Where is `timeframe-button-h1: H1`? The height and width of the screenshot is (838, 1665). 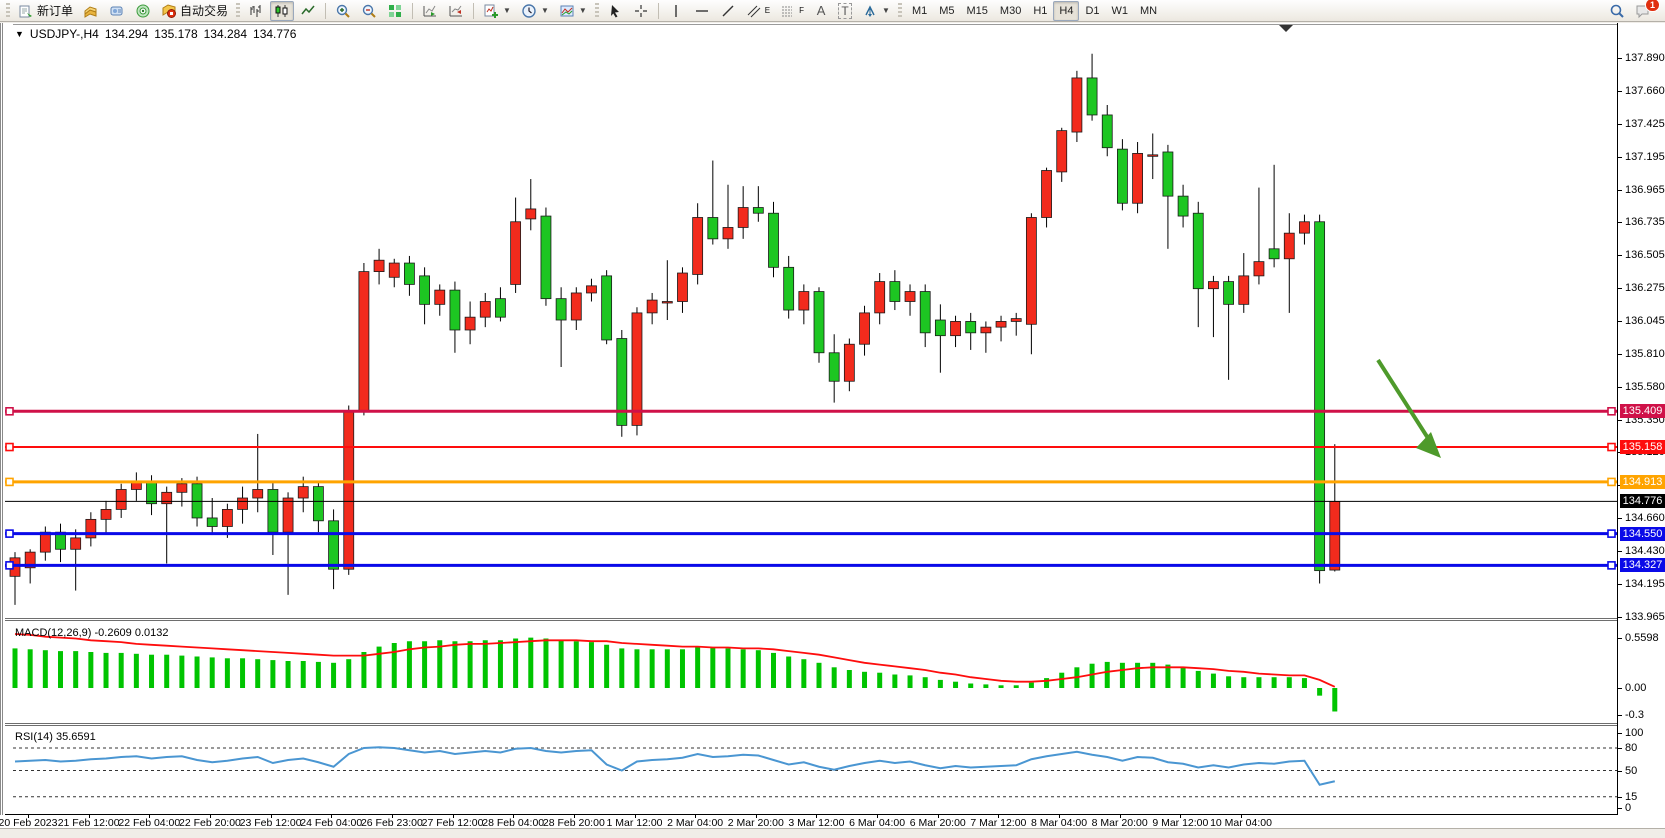 timeframe-button-h1: H1 is located at coordinates (1040, 10).